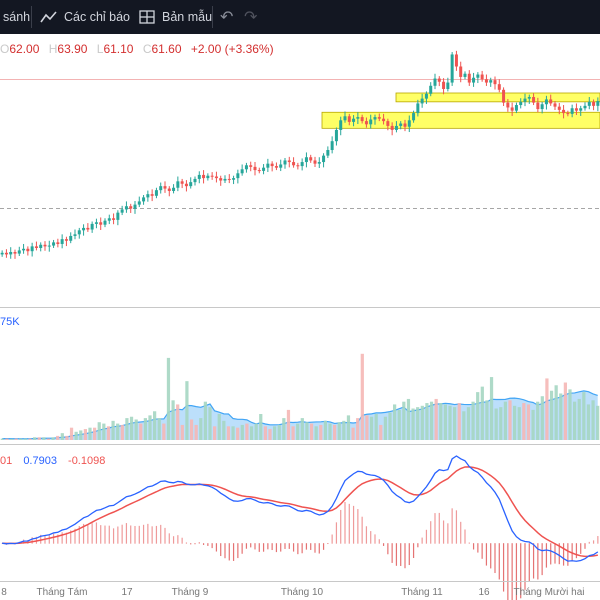 The image size is (600, 600). Describe the element at coordinates (85, 17) in the screenshot. I see `indicators-button: Các chỉ báo` at that location.